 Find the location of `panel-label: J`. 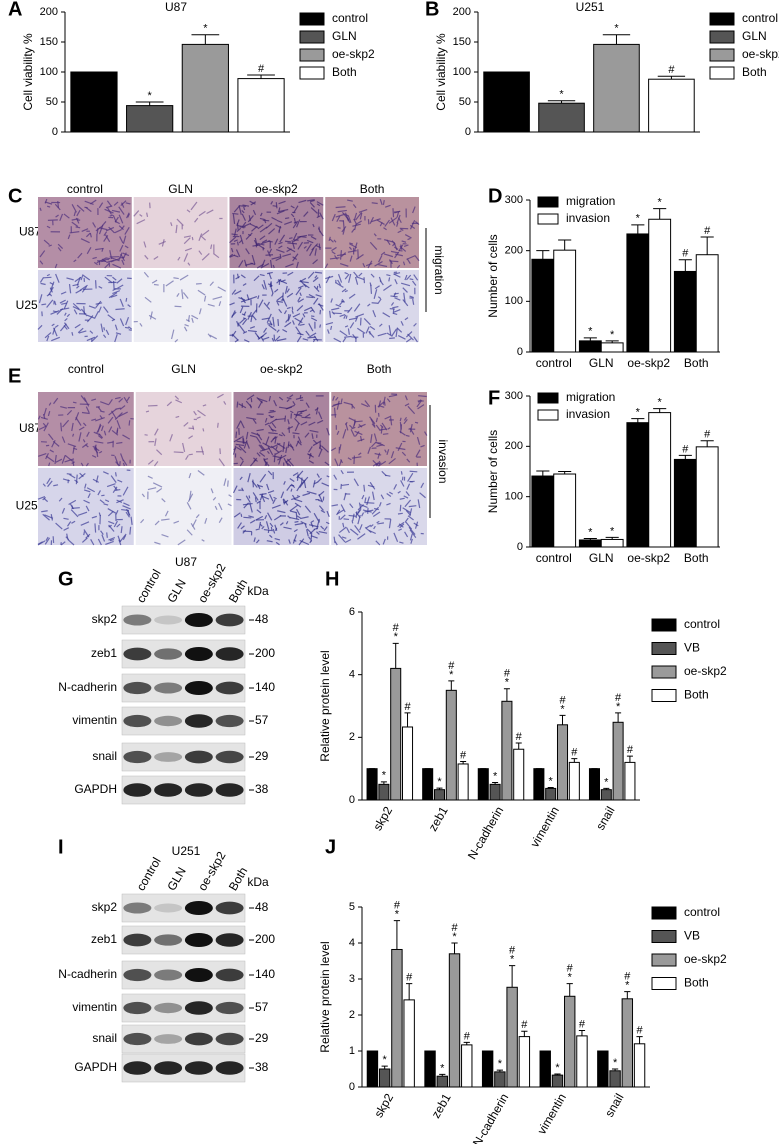

panel-label: J is located at coordinates (330, 847).